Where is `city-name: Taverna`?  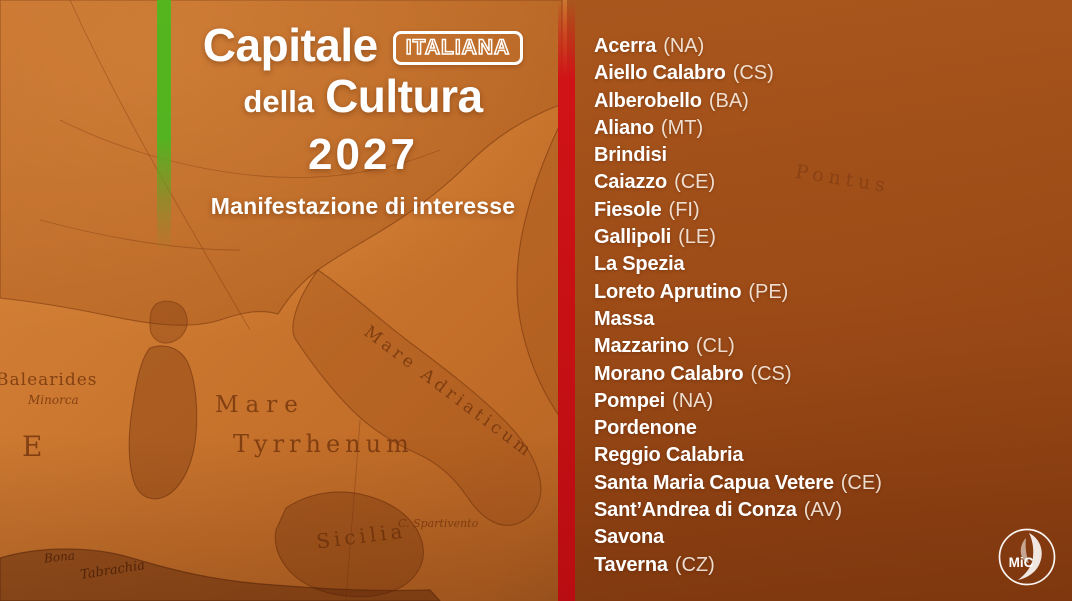
city-name: Taverna is located at coordinates (631, 564).